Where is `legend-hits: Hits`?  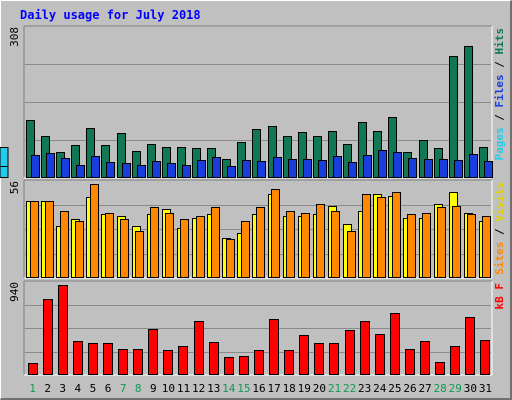
legend-hits: Hits is located at coordinates (499, 41).